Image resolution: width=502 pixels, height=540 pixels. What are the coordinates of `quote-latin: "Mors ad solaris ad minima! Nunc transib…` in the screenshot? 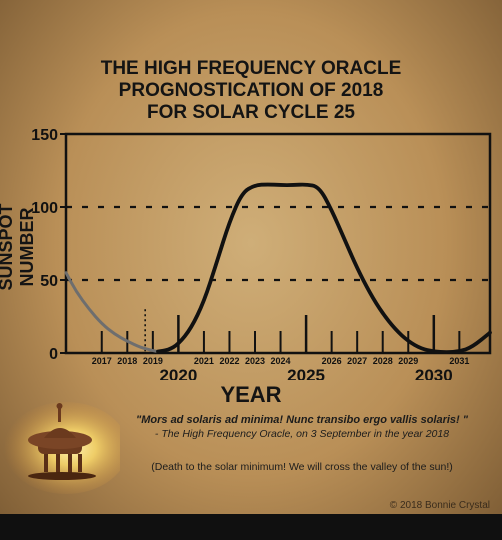 It's located at (302, 420).